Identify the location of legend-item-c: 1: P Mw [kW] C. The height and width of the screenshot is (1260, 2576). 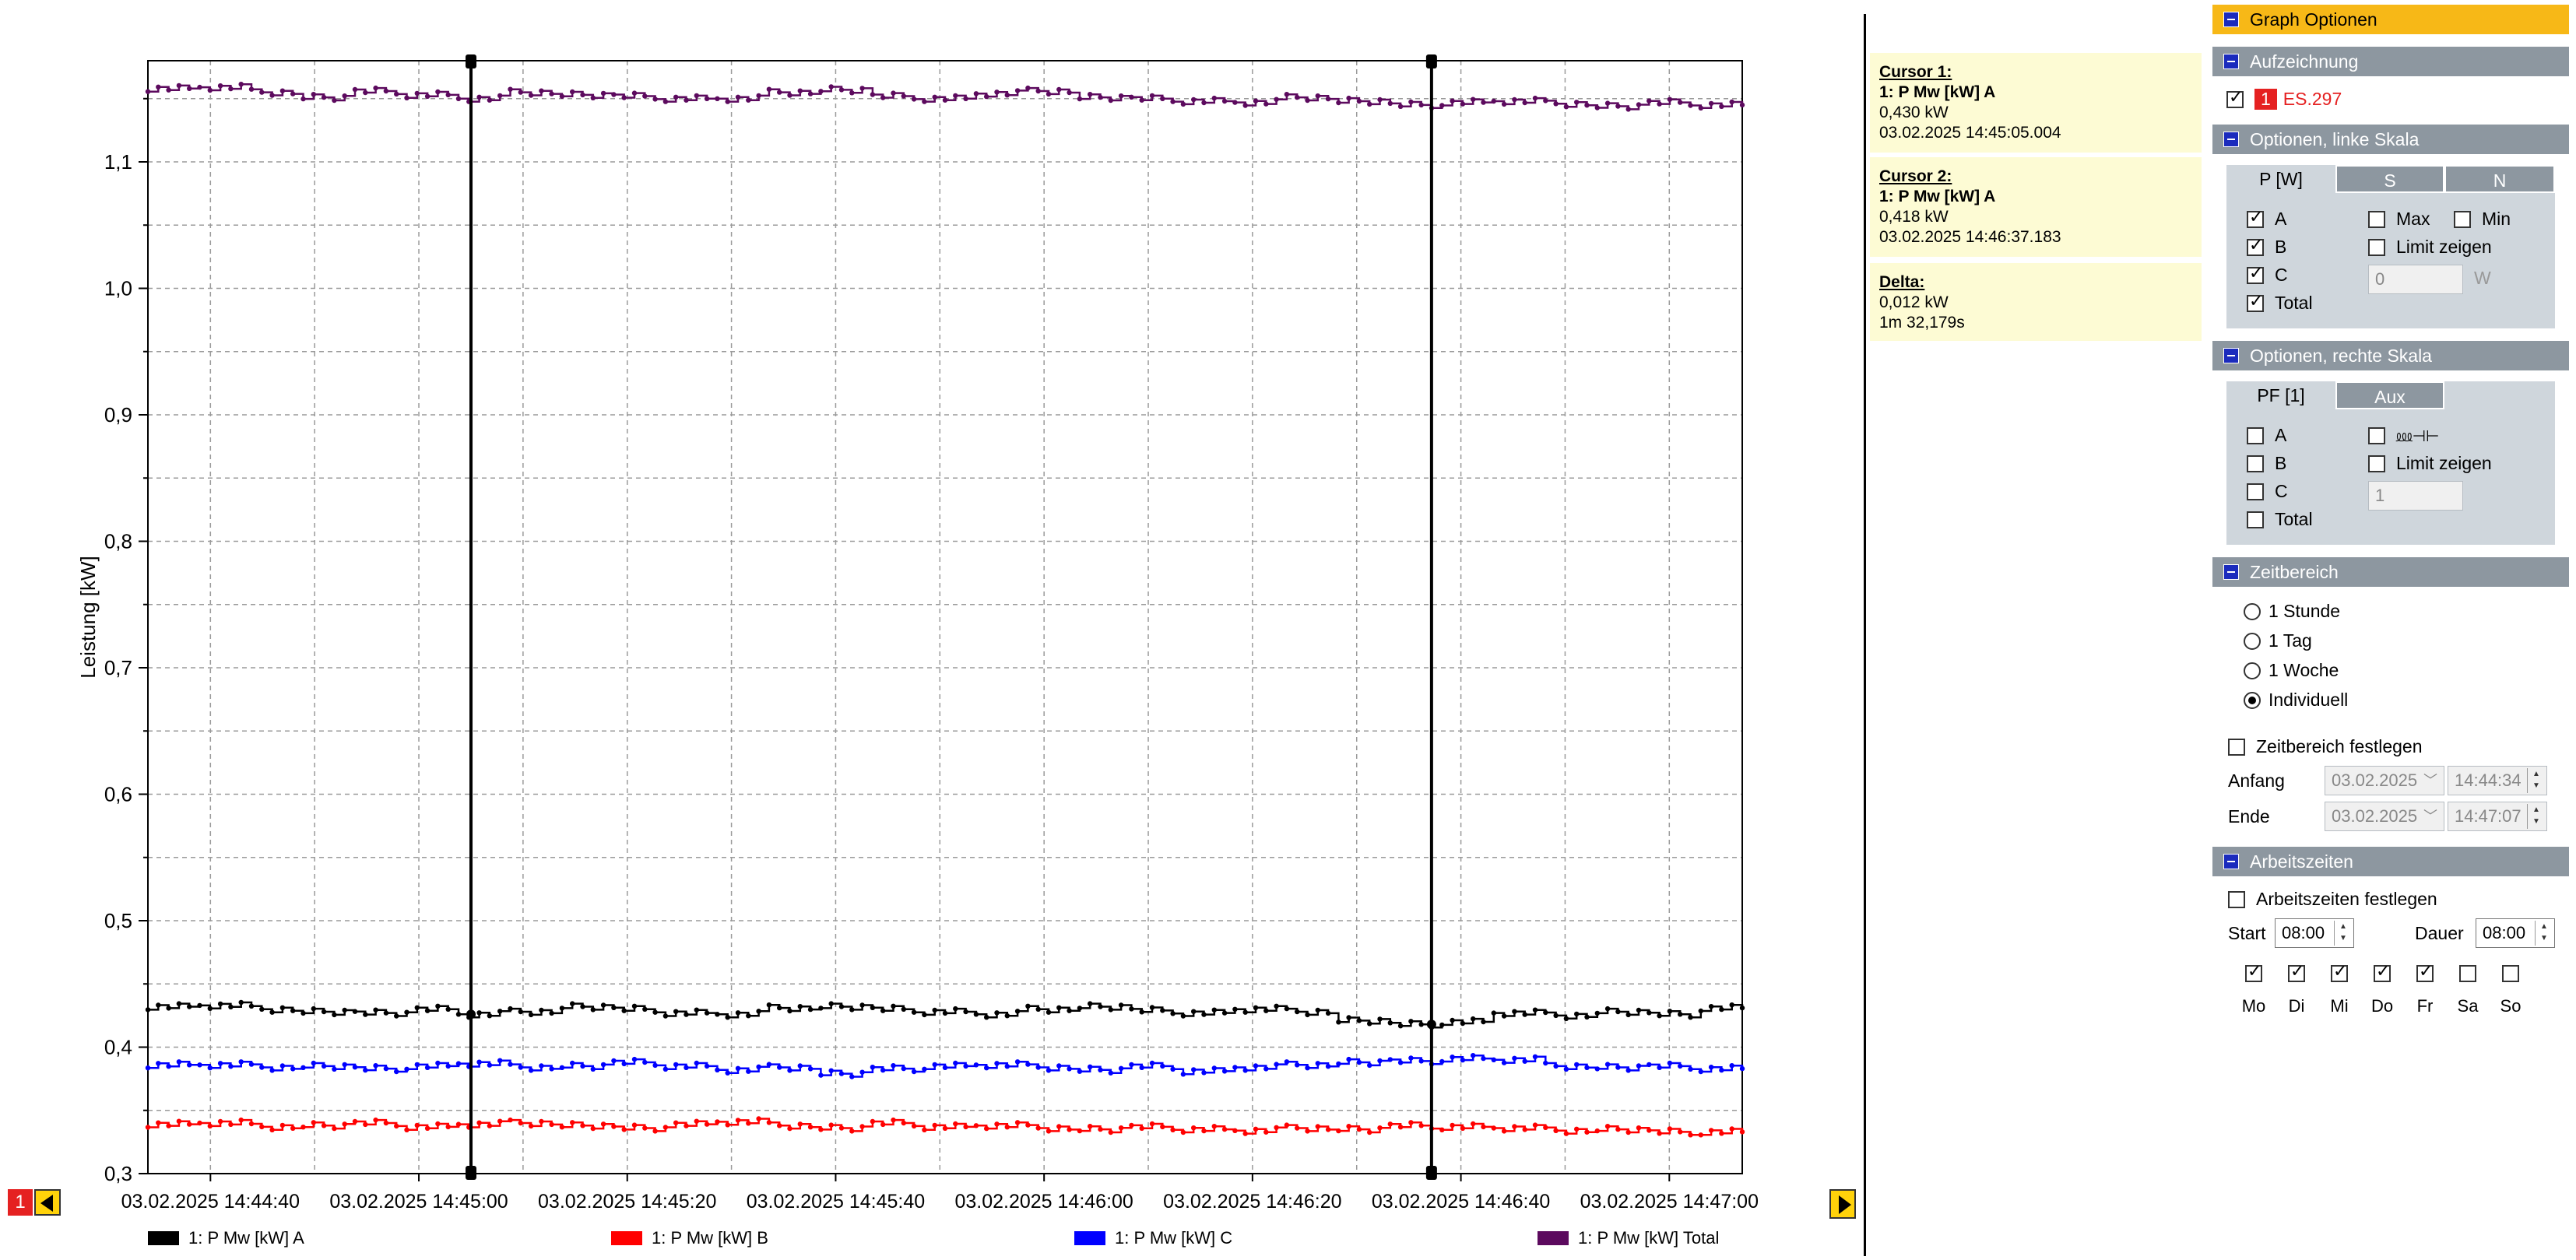
(1153, 1238).